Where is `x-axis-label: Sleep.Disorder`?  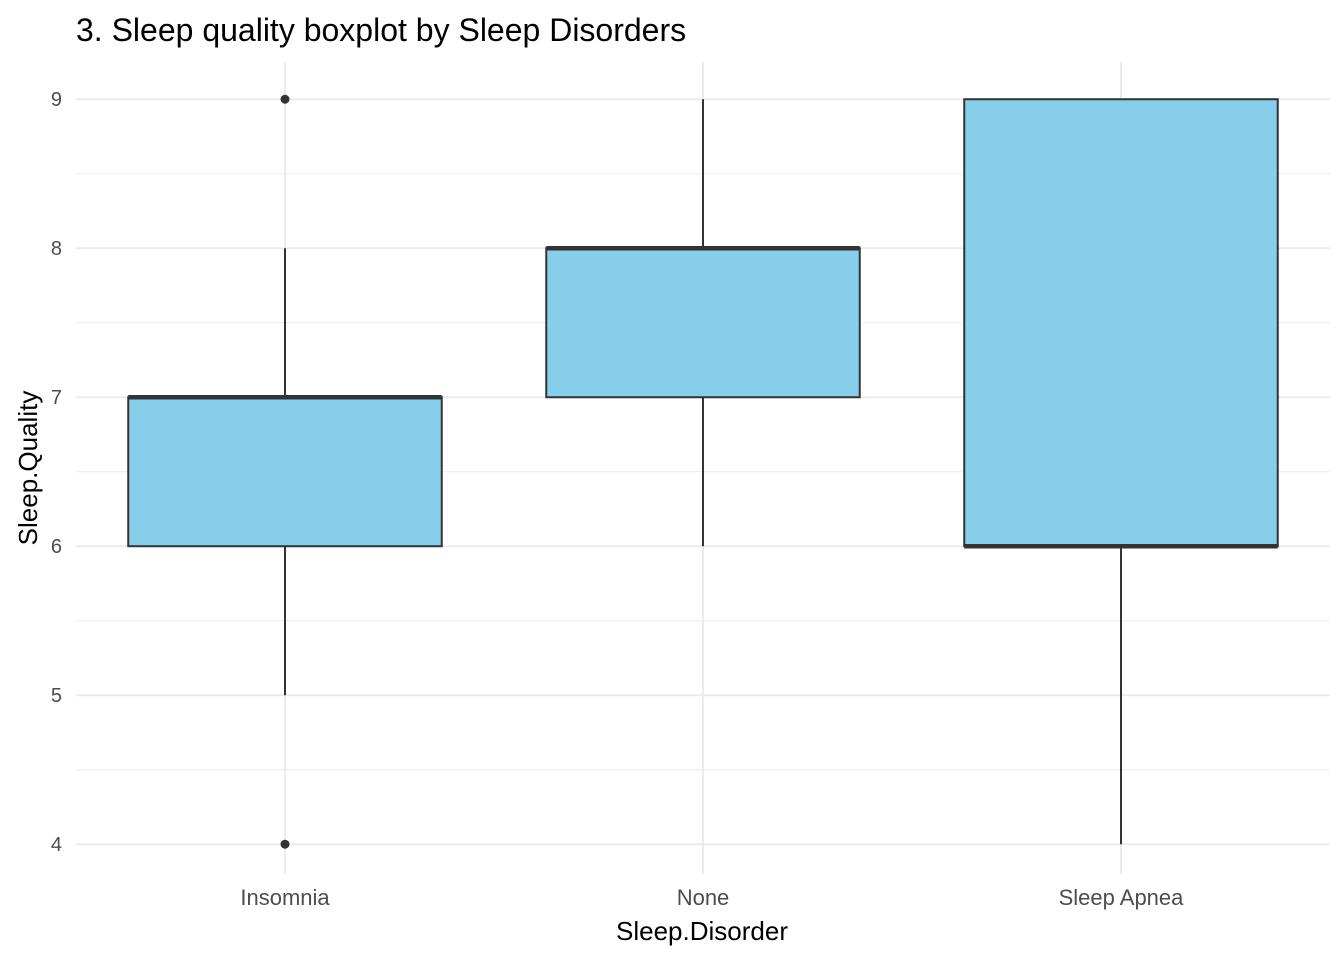
x-axis-label: Sleep.Disorder is located at coordinates (702, 931).